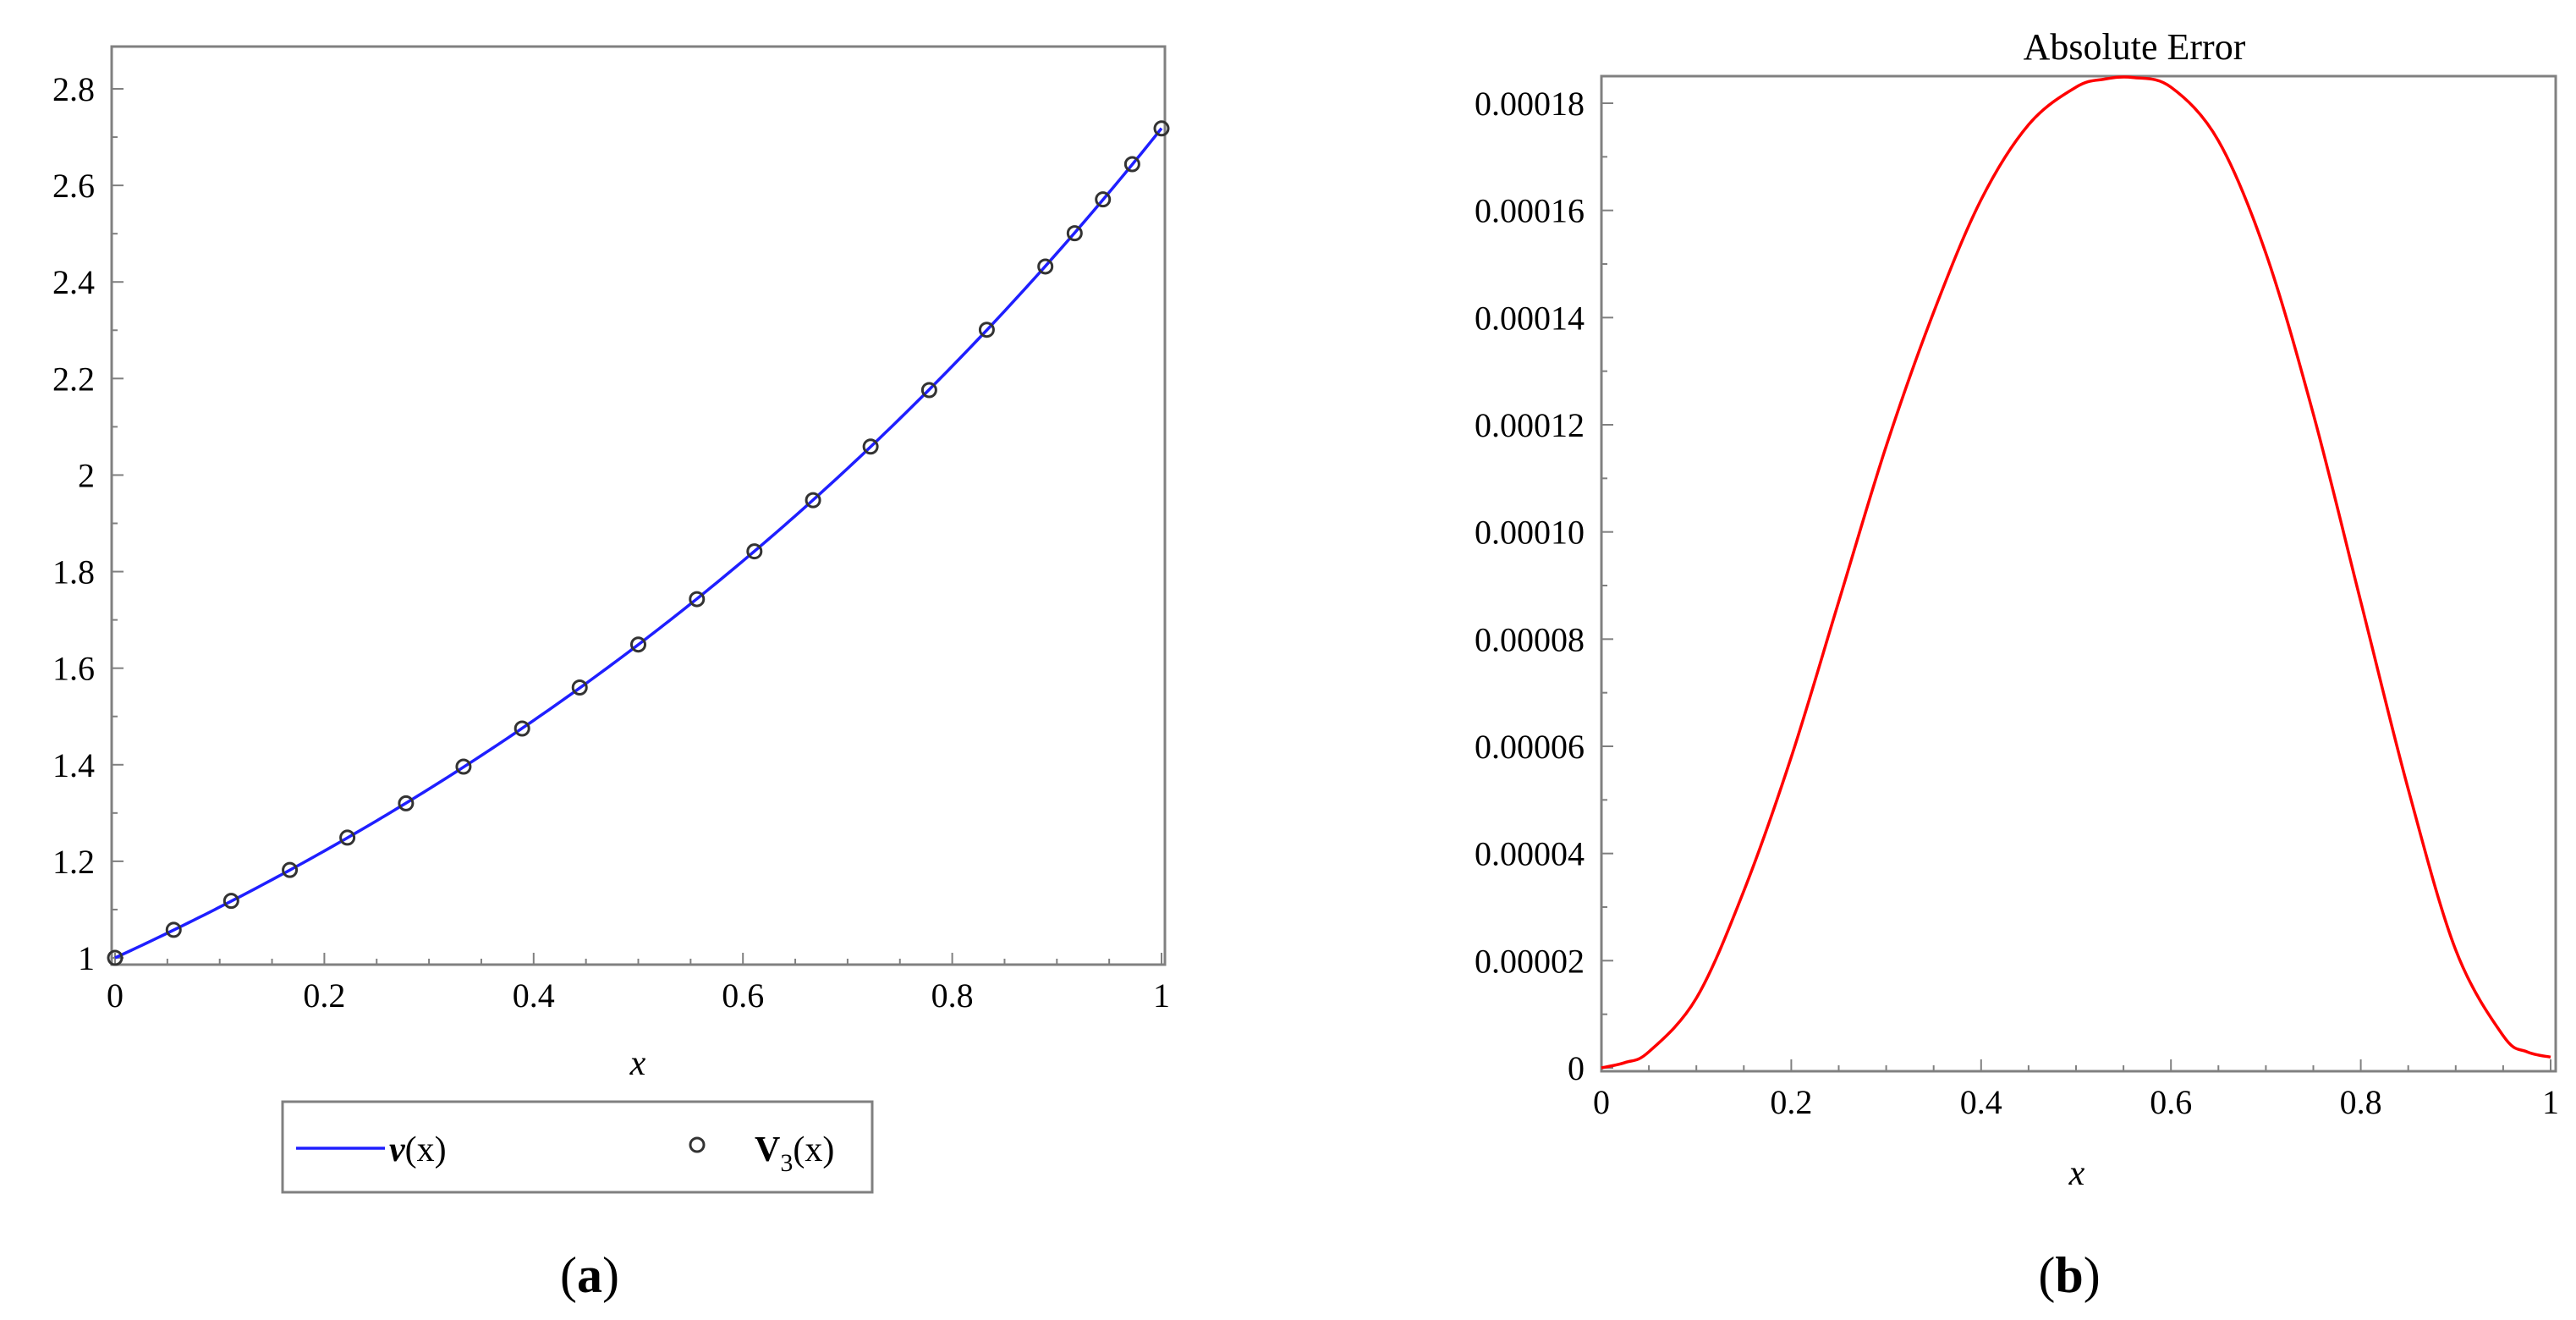  What do you see at coordinates (2135, 47) in the screenshot?
I see `chart-b-title: Absolute Error` at bounding box center [2135, 47].